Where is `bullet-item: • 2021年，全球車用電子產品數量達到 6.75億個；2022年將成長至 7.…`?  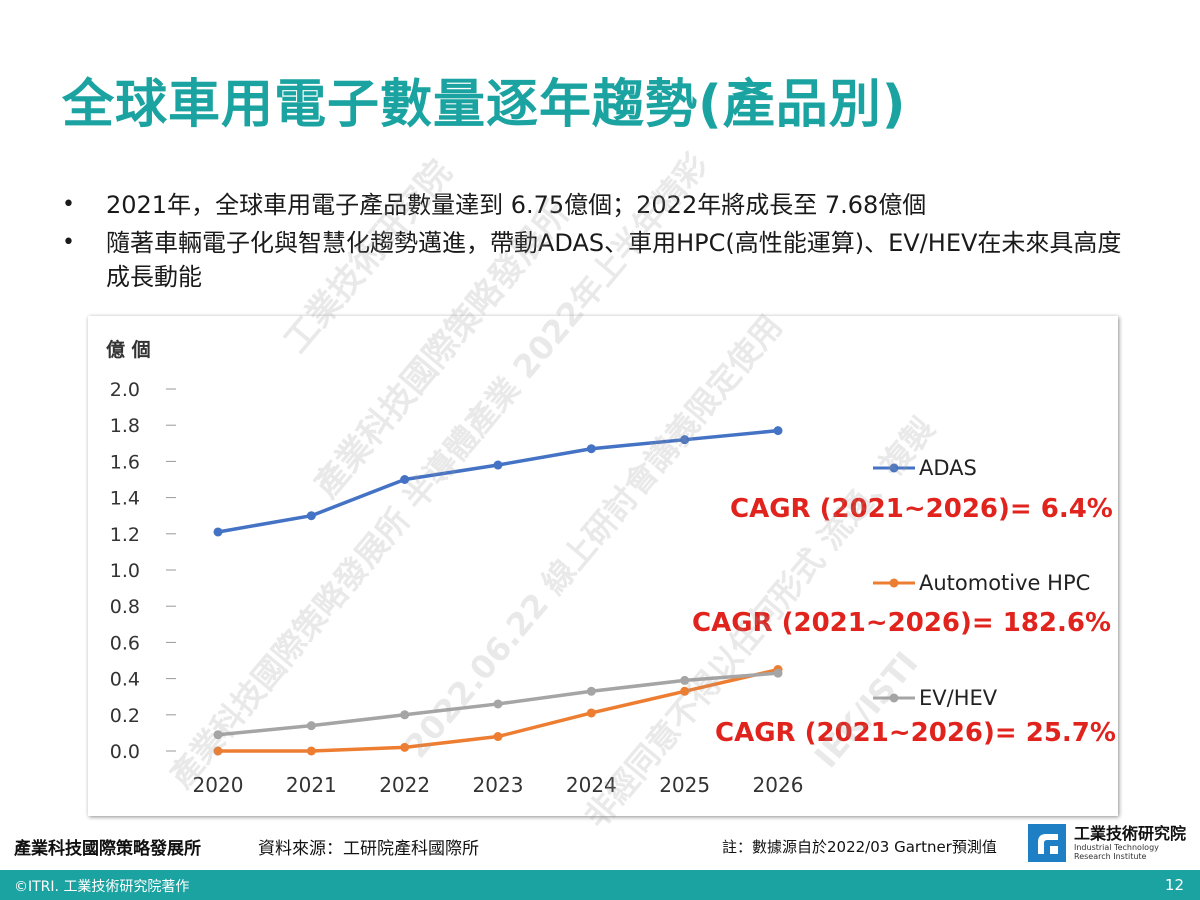
bullet-item: • 2021年，全球車用電子產品數量達到 6.75億個；2022年將成長至 7.… is located at coordinates (602, 205).